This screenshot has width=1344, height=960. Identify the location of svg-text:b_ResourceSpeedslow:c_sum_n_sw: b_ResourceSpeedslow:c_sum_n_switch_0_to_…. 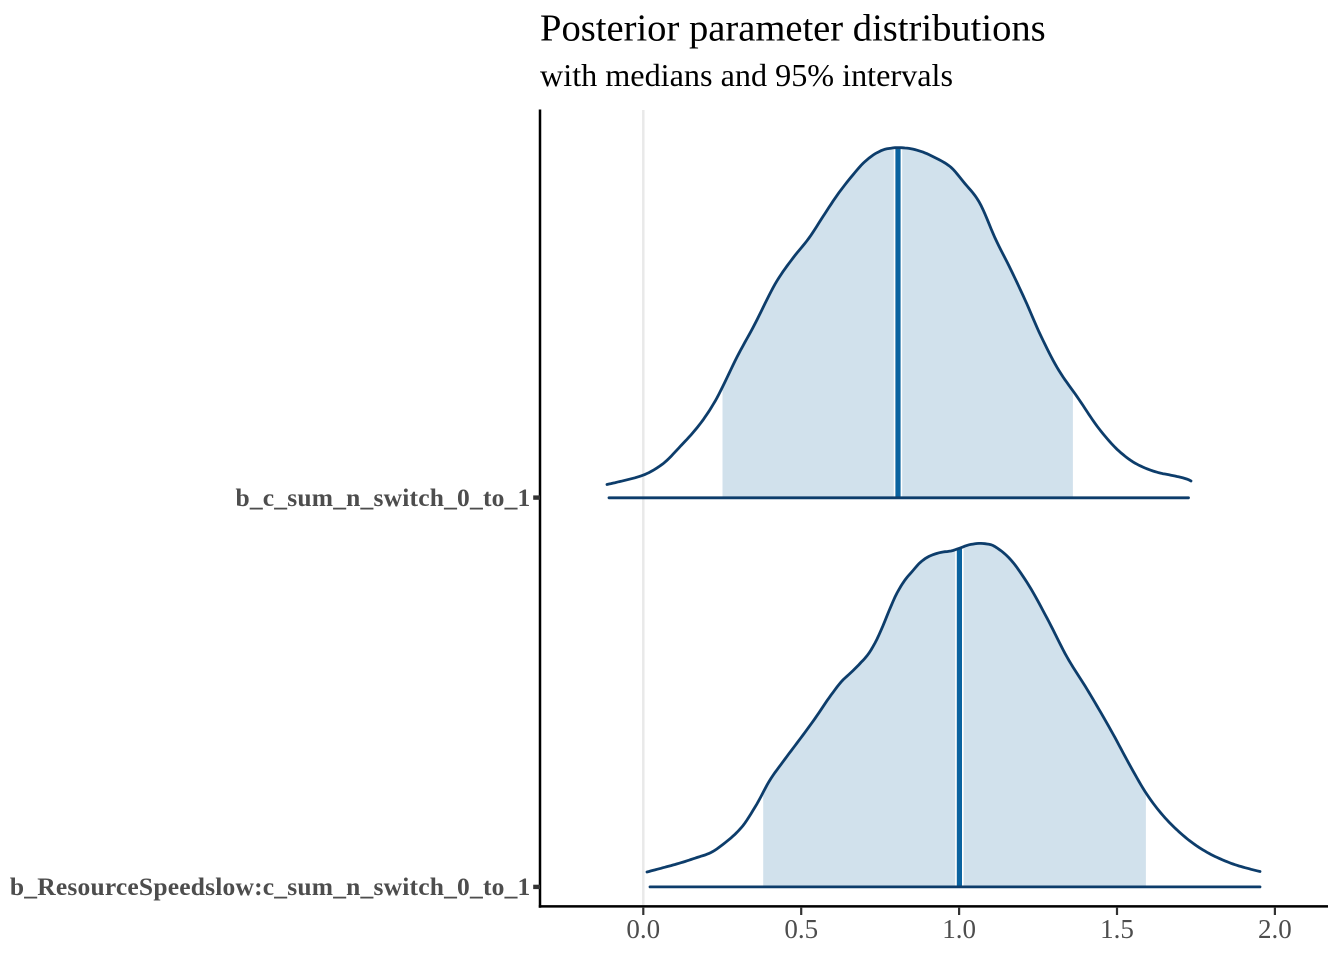
(270, 886).